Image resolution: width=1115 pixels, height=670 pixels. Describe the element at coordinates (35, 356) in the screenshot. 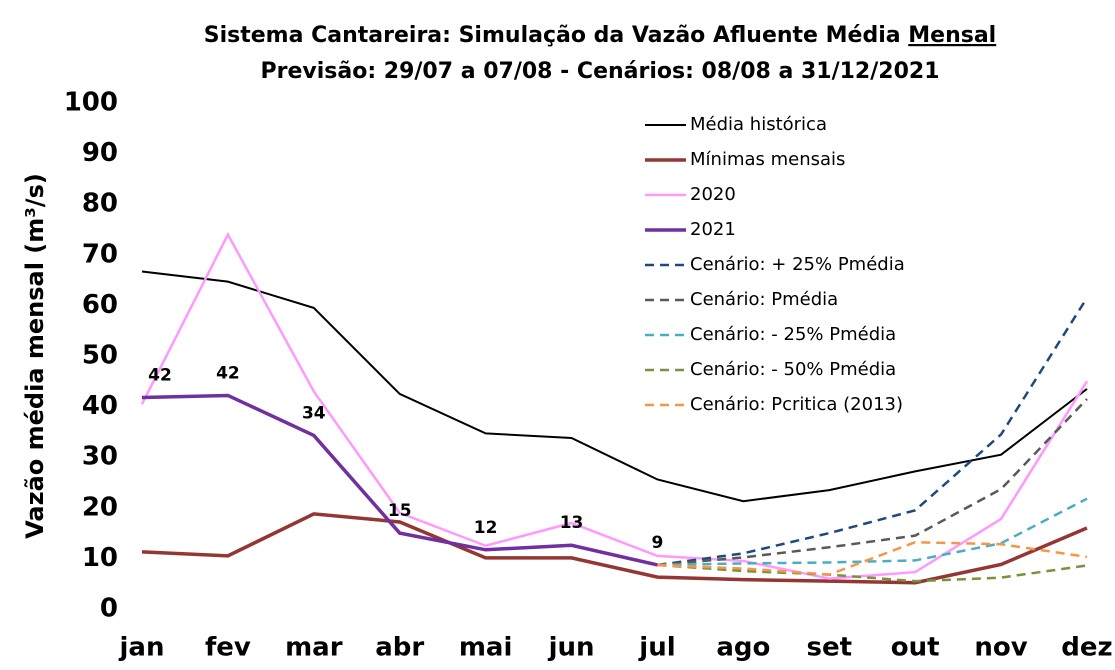

I see `y-axis-label: Vazão média mensal (m³/s)` at that location.